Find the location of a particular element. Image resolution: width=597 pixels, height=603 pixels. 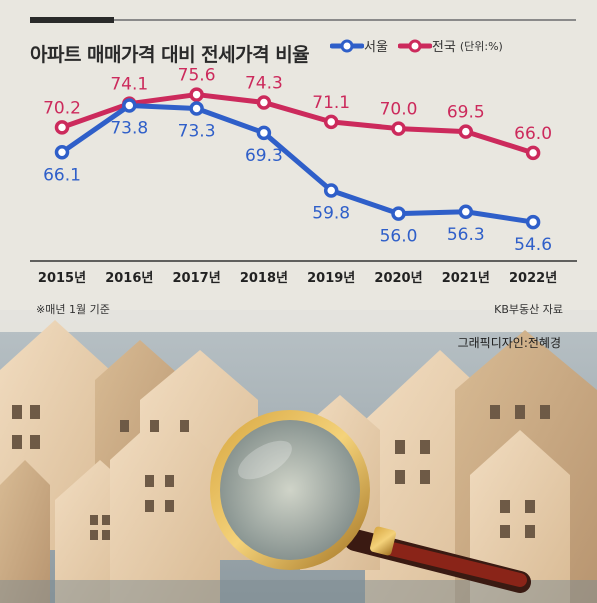

legend-national-marker is located at coordinates (414, 45).